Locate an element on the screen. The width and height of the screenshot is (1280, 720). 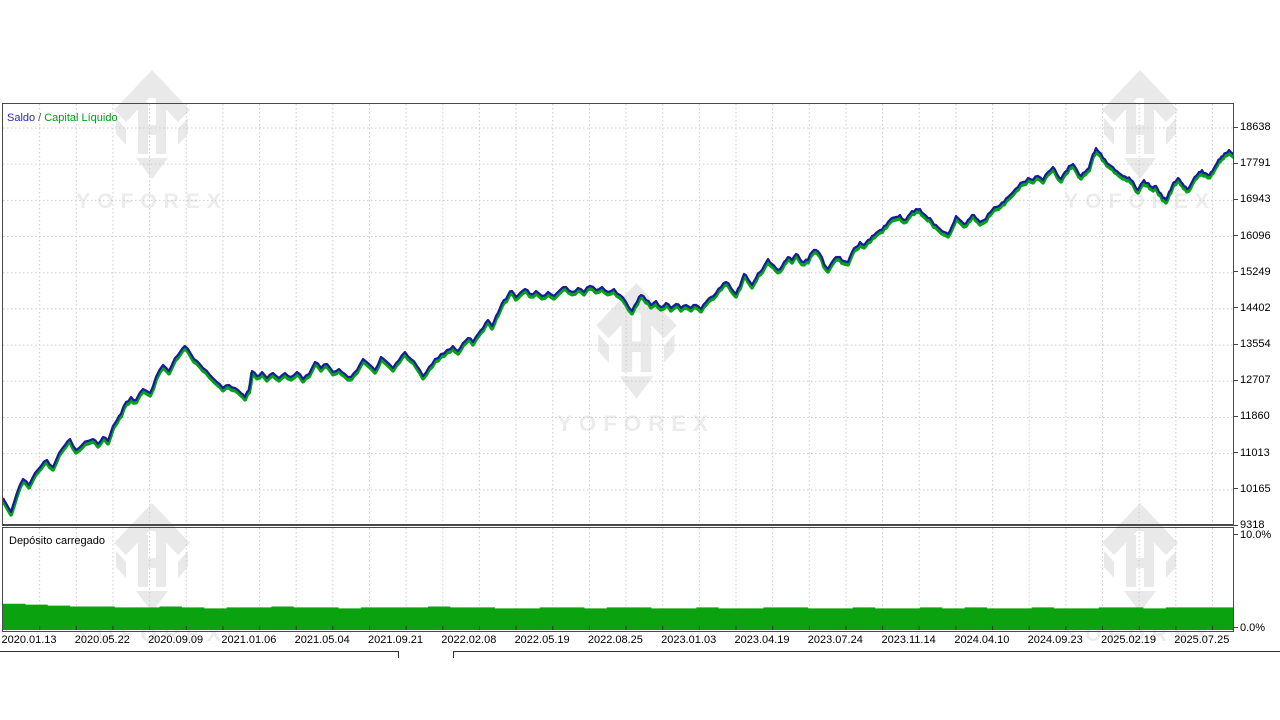
legend-equity-label: Capital Líquido is located at coordinates (81, 118).